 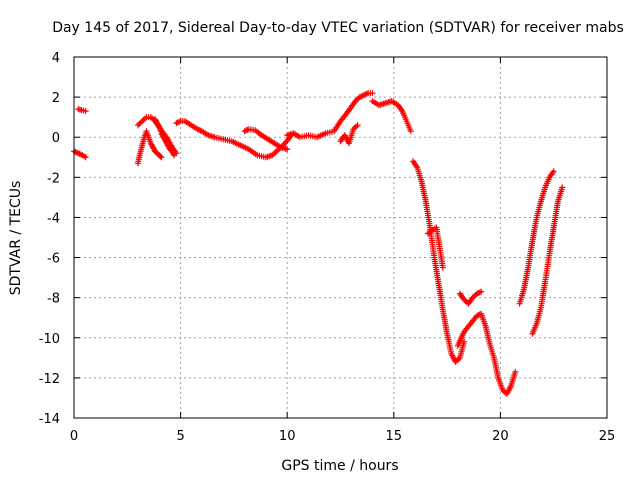 What do you see at coordinates (339, 466) in the screenshot?
I see `x-axis-label: GPS time / hours` at bounding box center [339, 466].